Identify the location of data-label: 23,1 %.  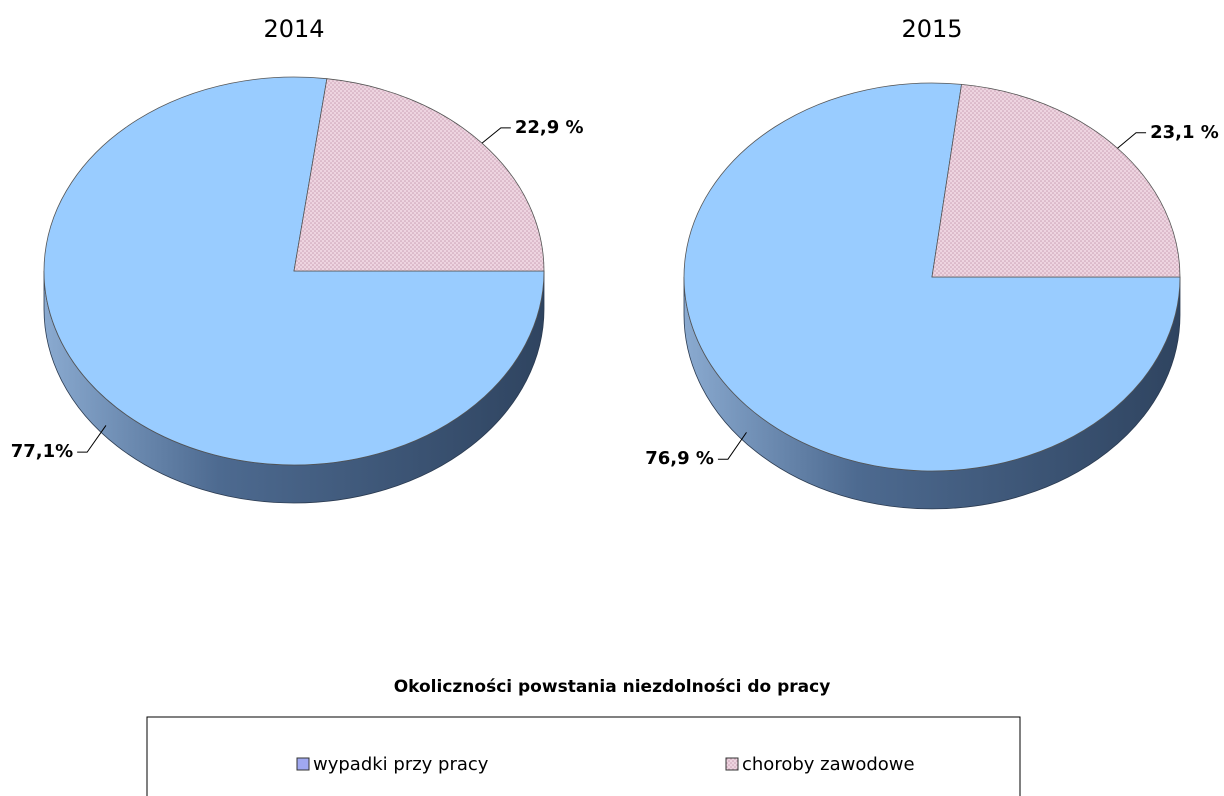
(1184, 132).